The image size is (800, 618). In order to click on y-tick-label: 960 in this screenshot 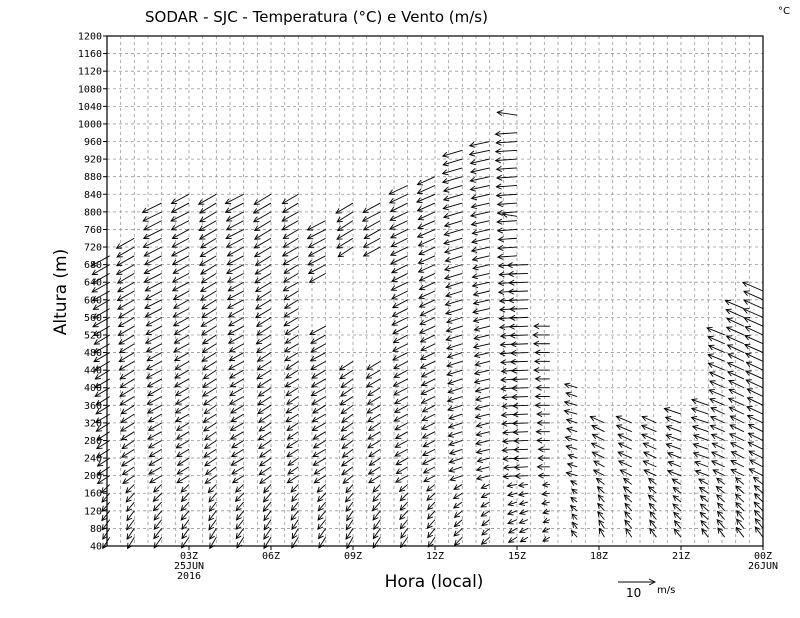, I will do `click(93, 142)`.